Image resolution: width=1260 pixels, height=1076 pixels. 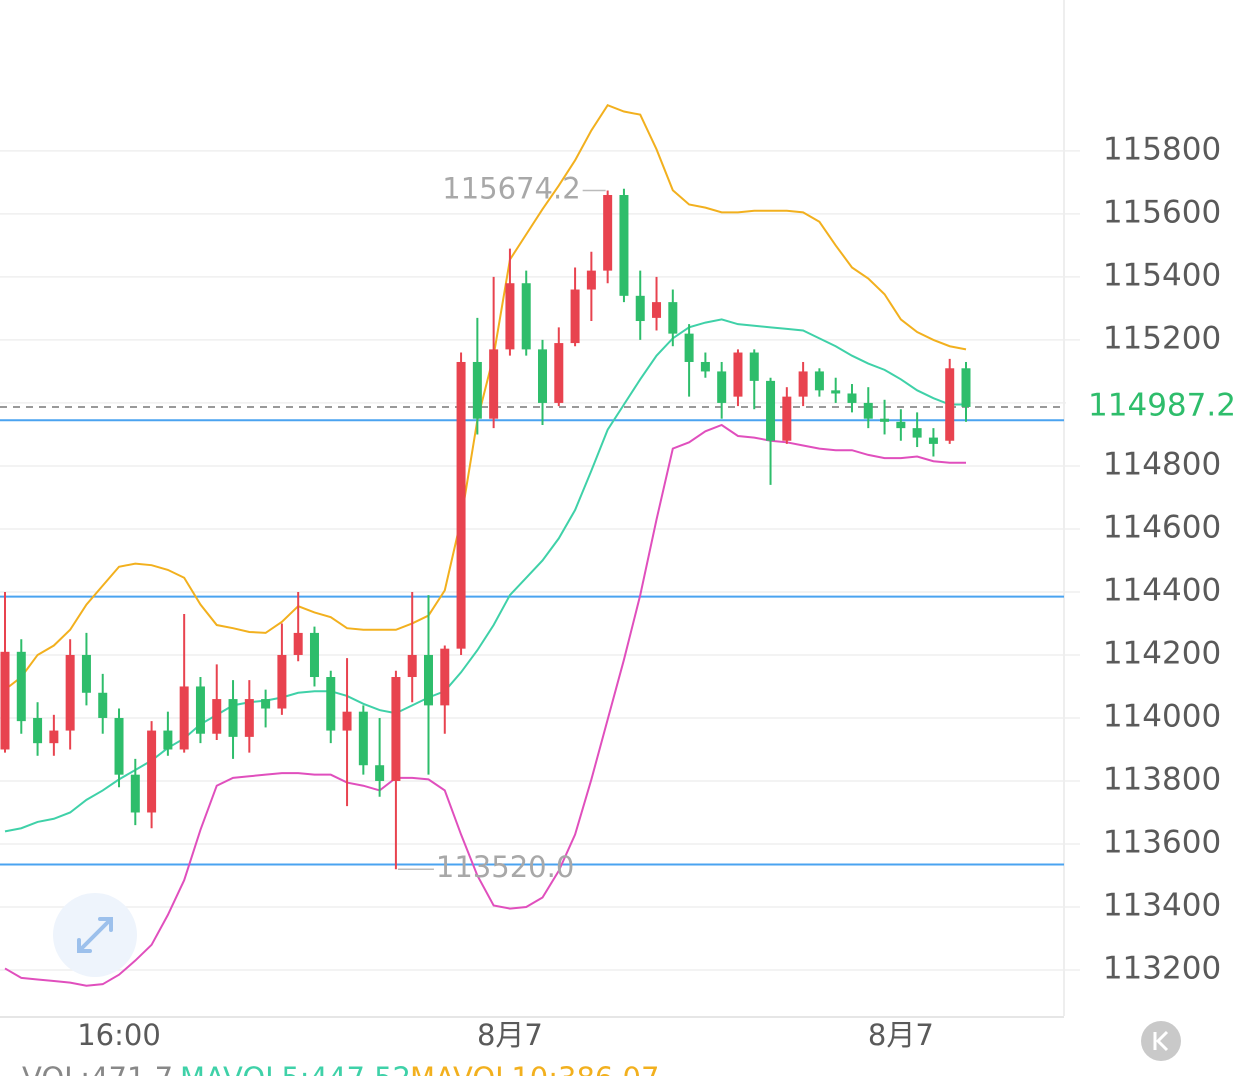 What do you see at coordinates (1162, 464) in the screenshot?
I see `y-tick-label: 114800` at bounding box center [1162, 464].